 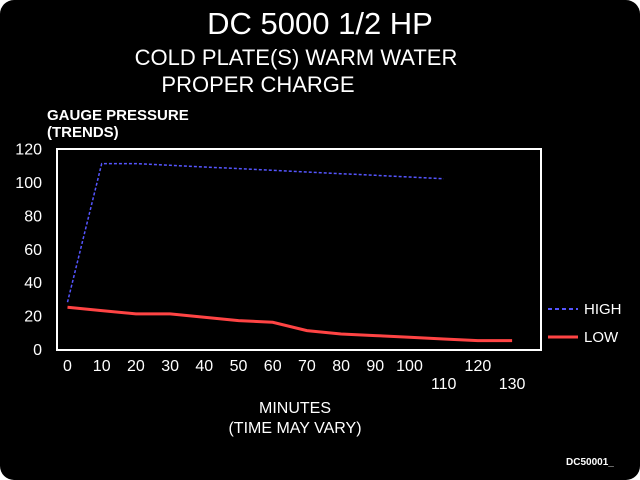 What do you see at coordinates (102, 366) in the screenshot?
I see `x-tick-label: 10` at bounding box center [102, 366].